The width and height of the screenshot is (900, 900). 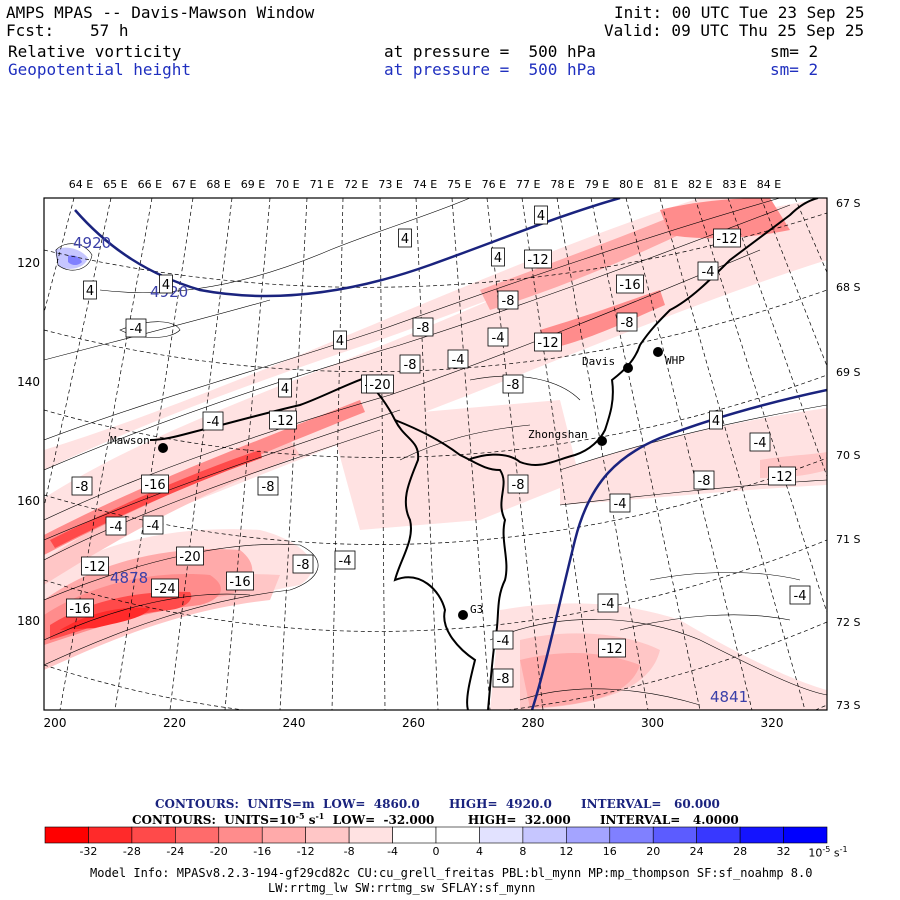 What do you see at coordinates (30, 30) in the screenshot?
I see `forecast-label: Fcst:` at bounding box center [30, 30].